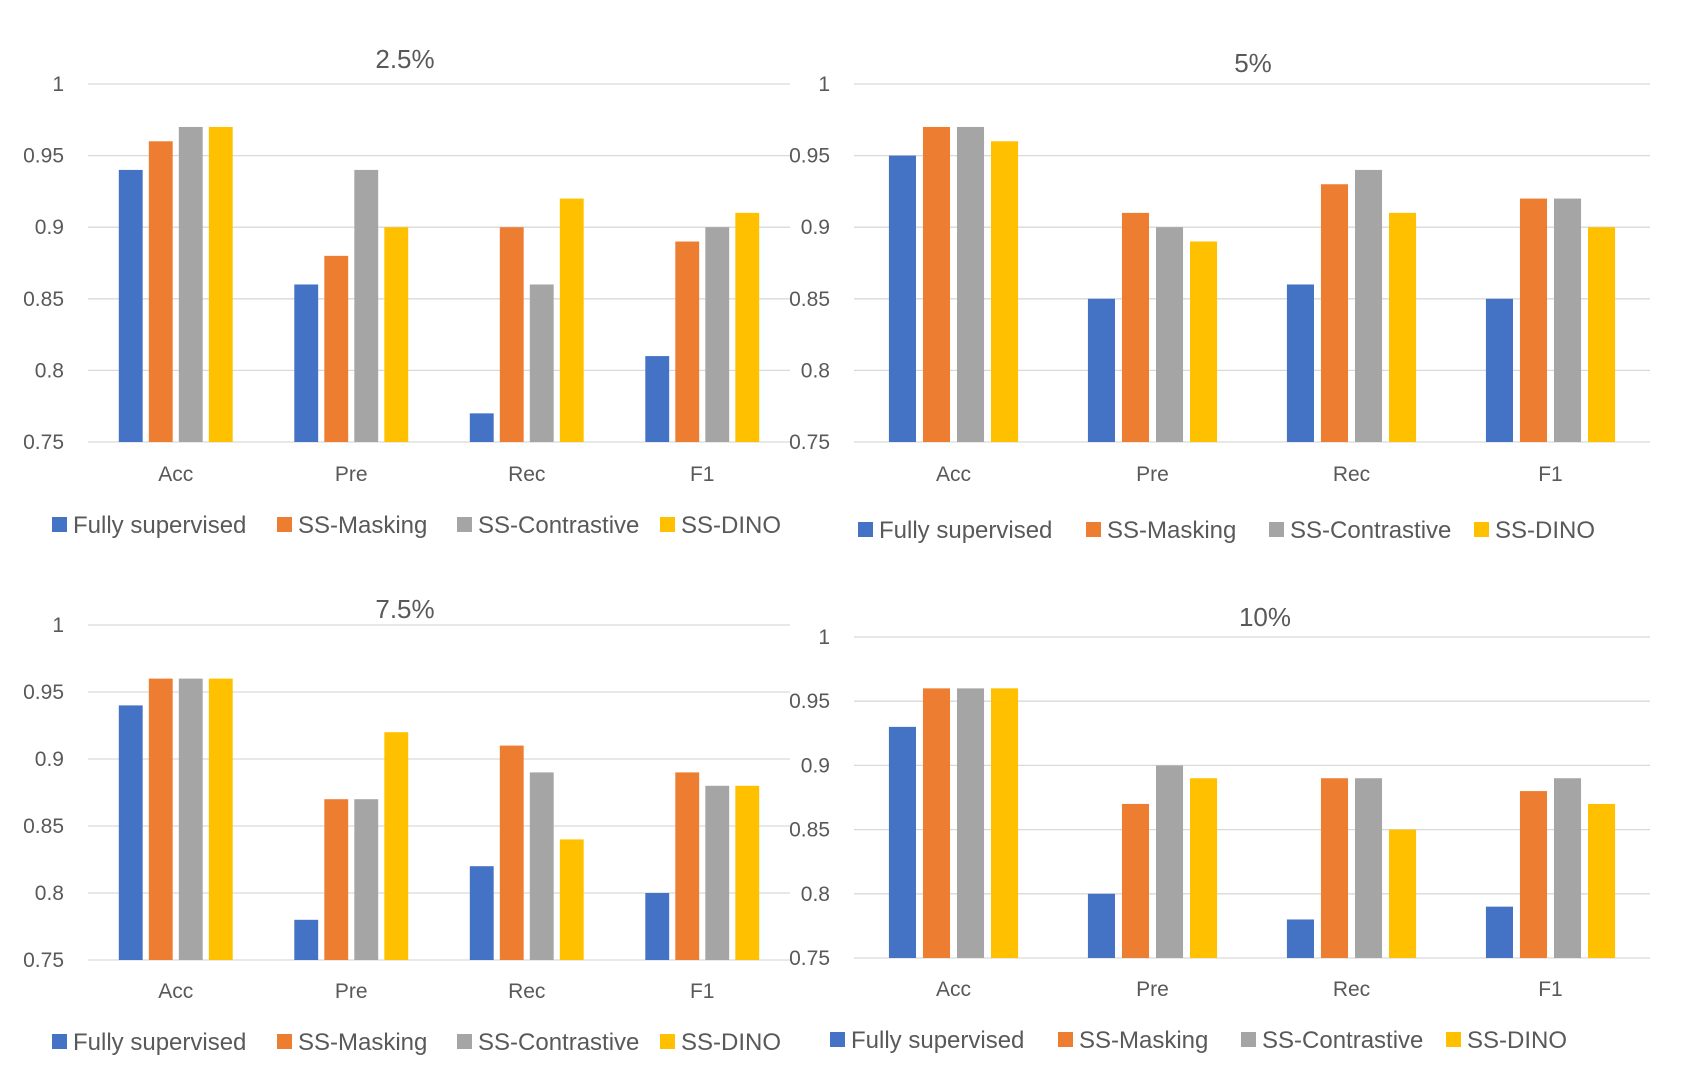  What do you see at coordinates (1265, 617) in the screenshot?
I see `chart-title: 10%` at bounding box center [1265, 617].